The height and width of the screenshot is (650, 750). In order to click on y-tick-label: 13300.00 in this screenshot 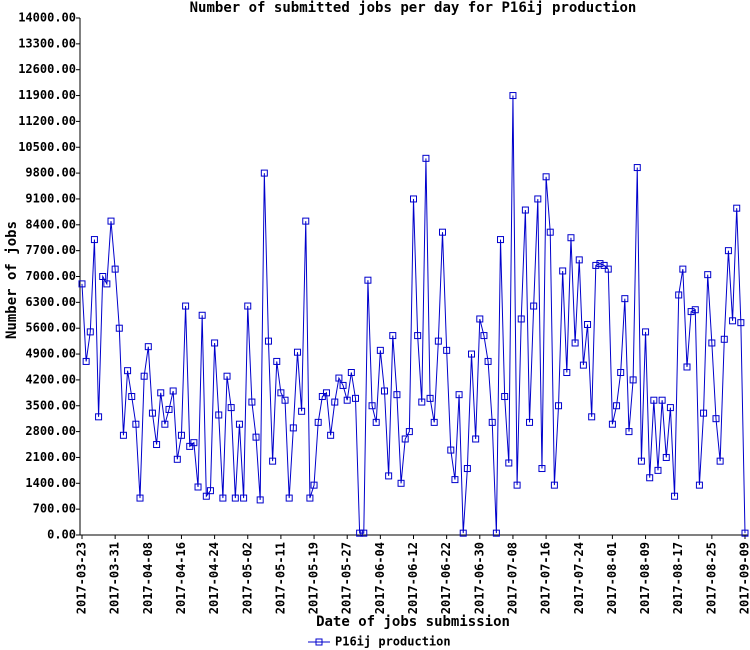, I will do `click(47, 43)`.